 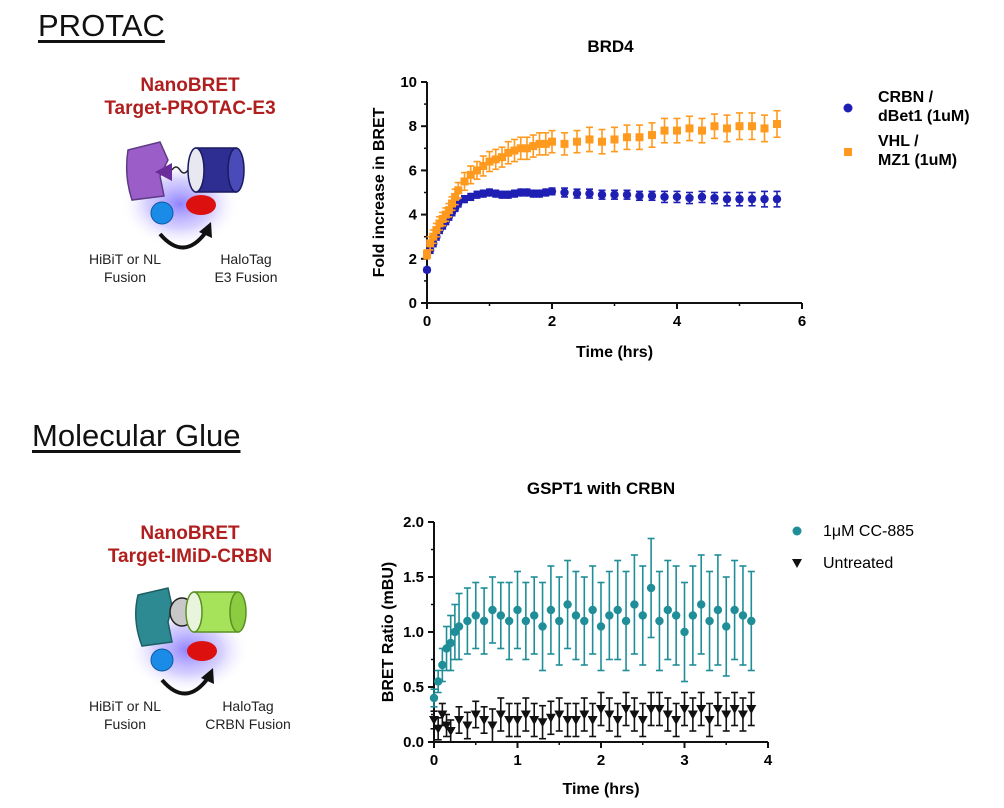 I want to click on y-tick-label: 4, so click(x=413, y=215).